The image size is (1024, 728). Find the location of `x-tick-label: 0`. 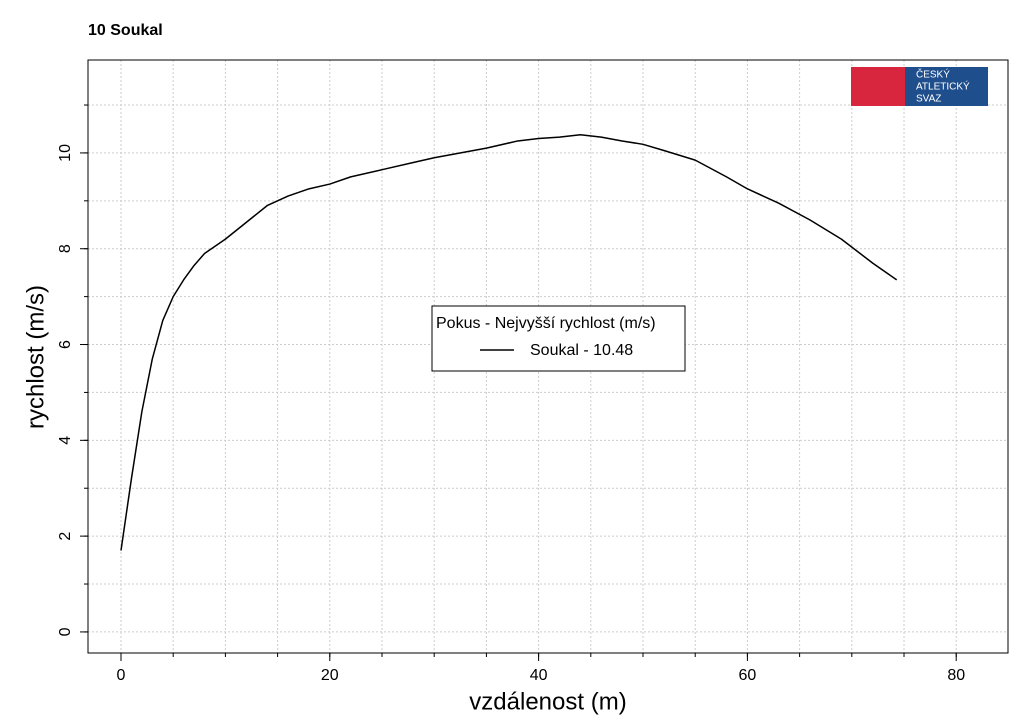

x-tick-label: 0 is located at coordinates (121, 675).